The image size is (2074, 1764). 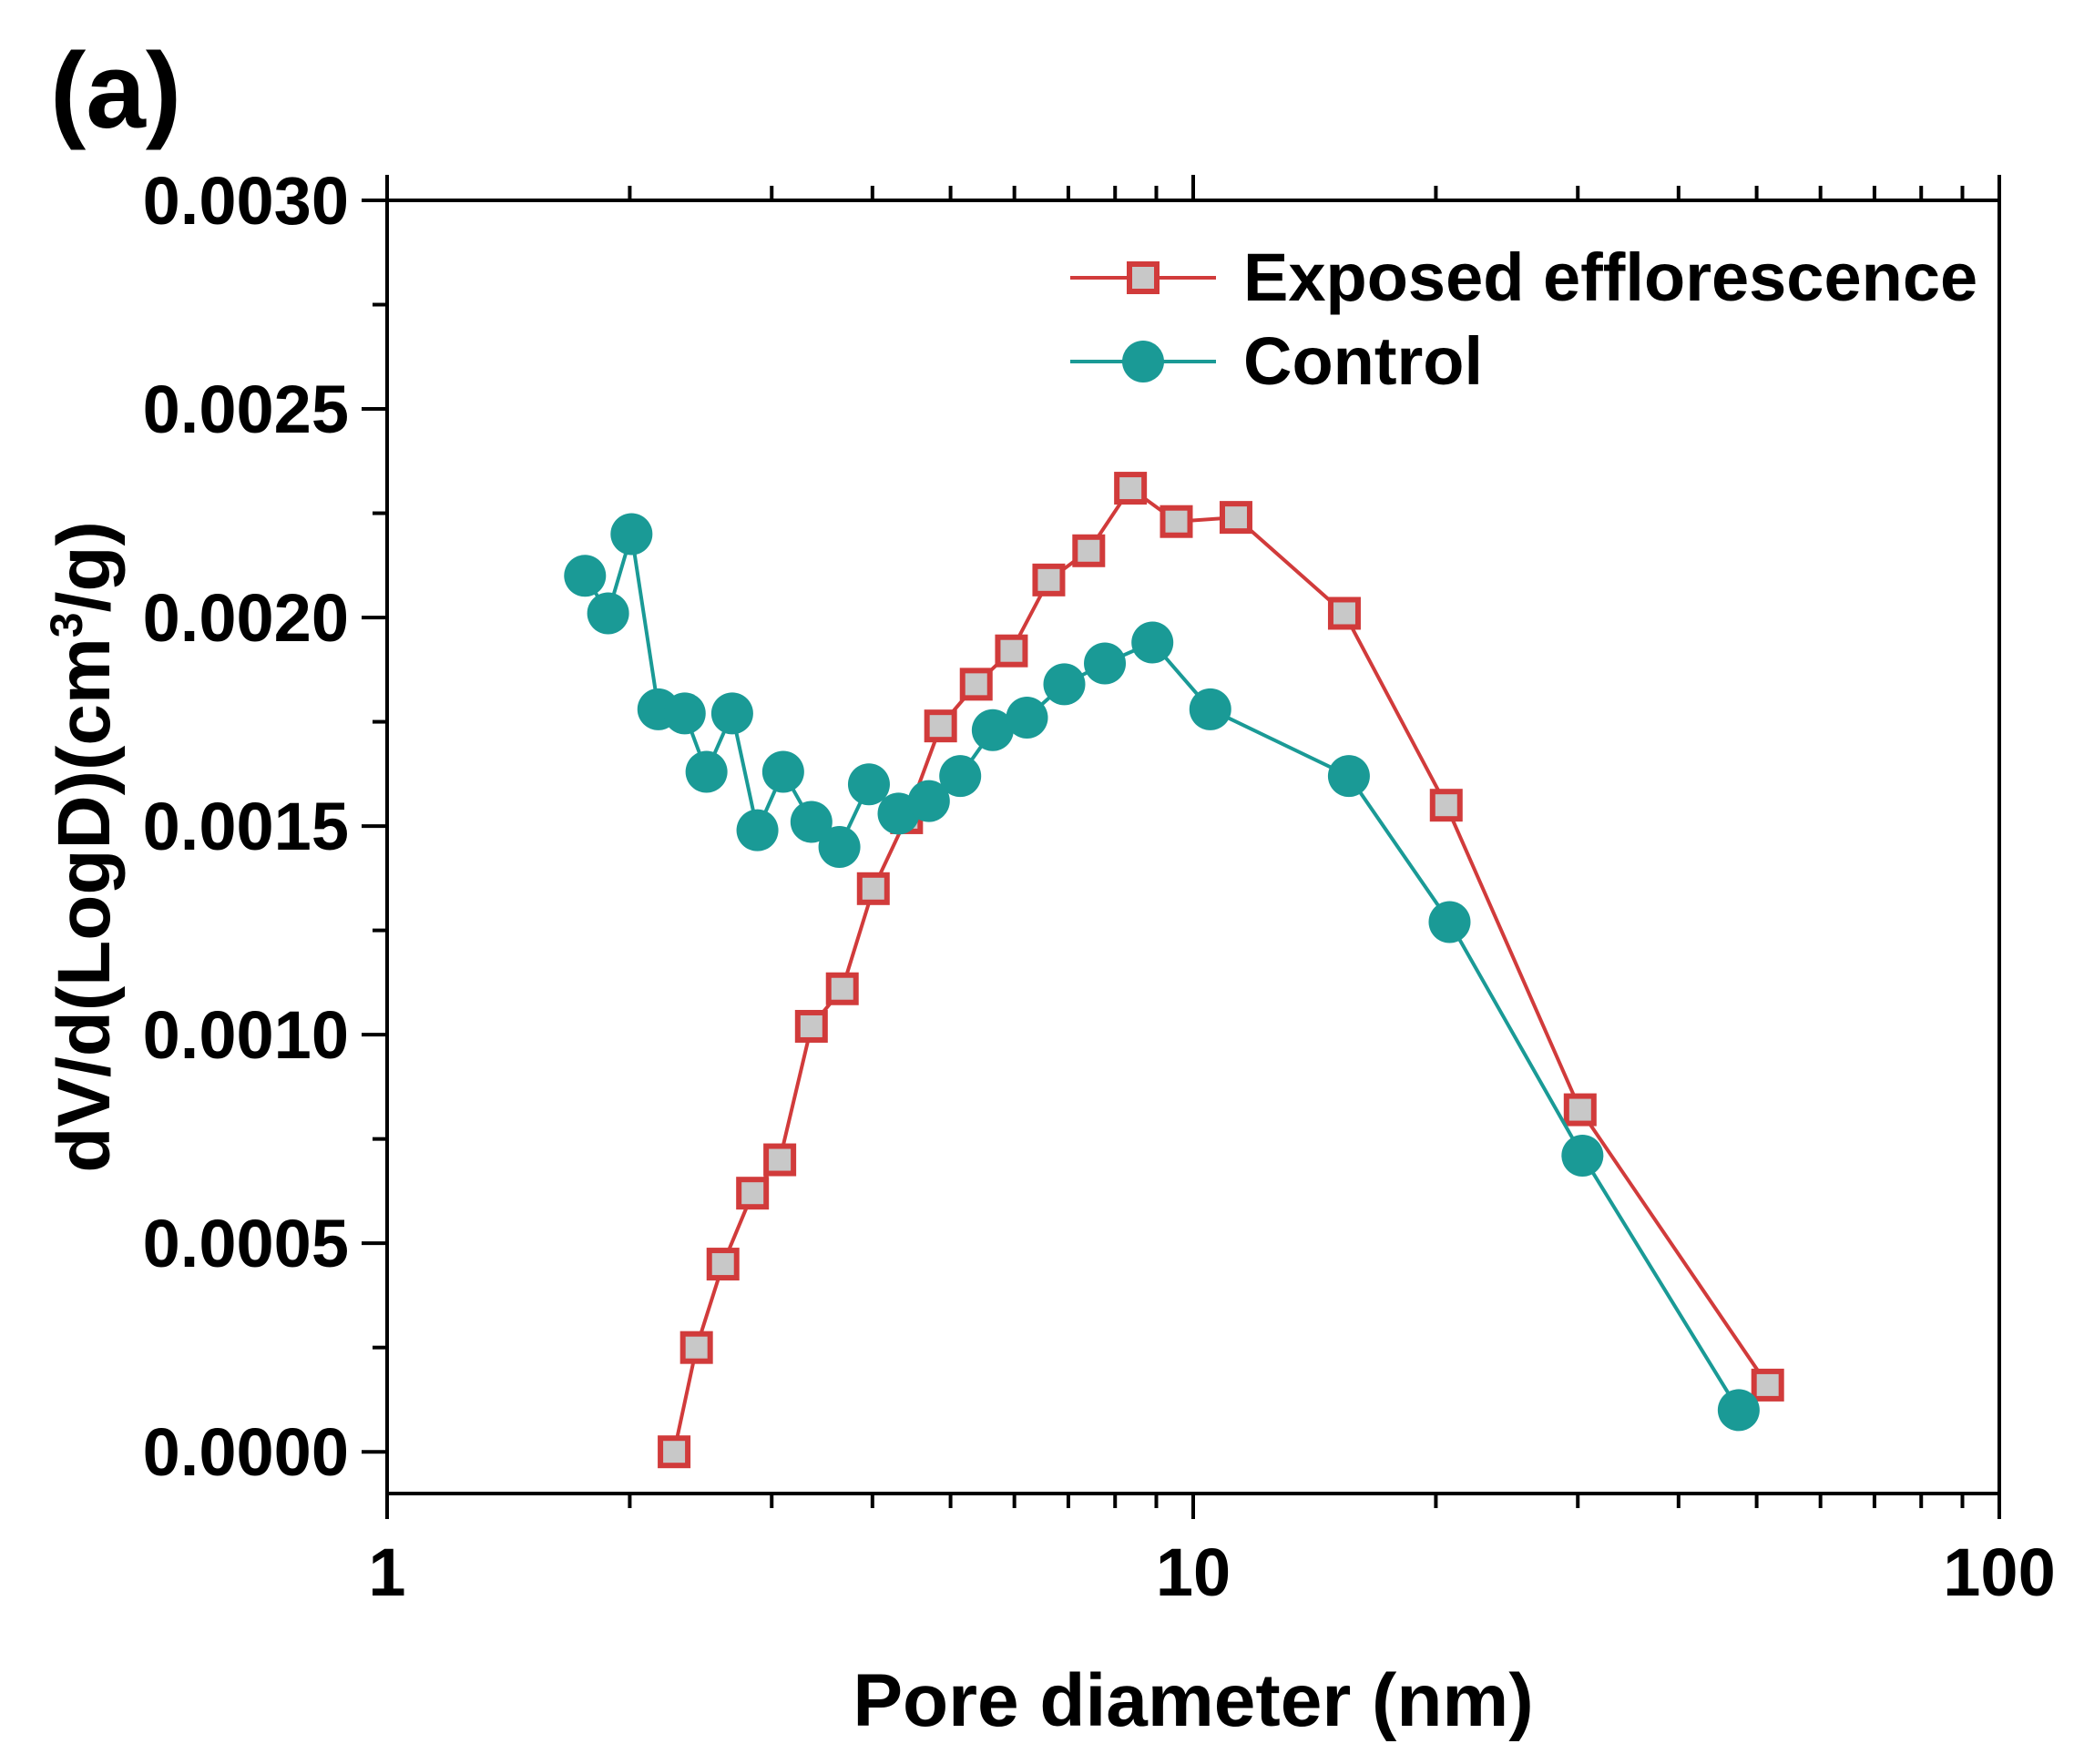 I want to click on y-axis-title: dV/d(LogD)(cm3/g), so click(x=83, y=847).